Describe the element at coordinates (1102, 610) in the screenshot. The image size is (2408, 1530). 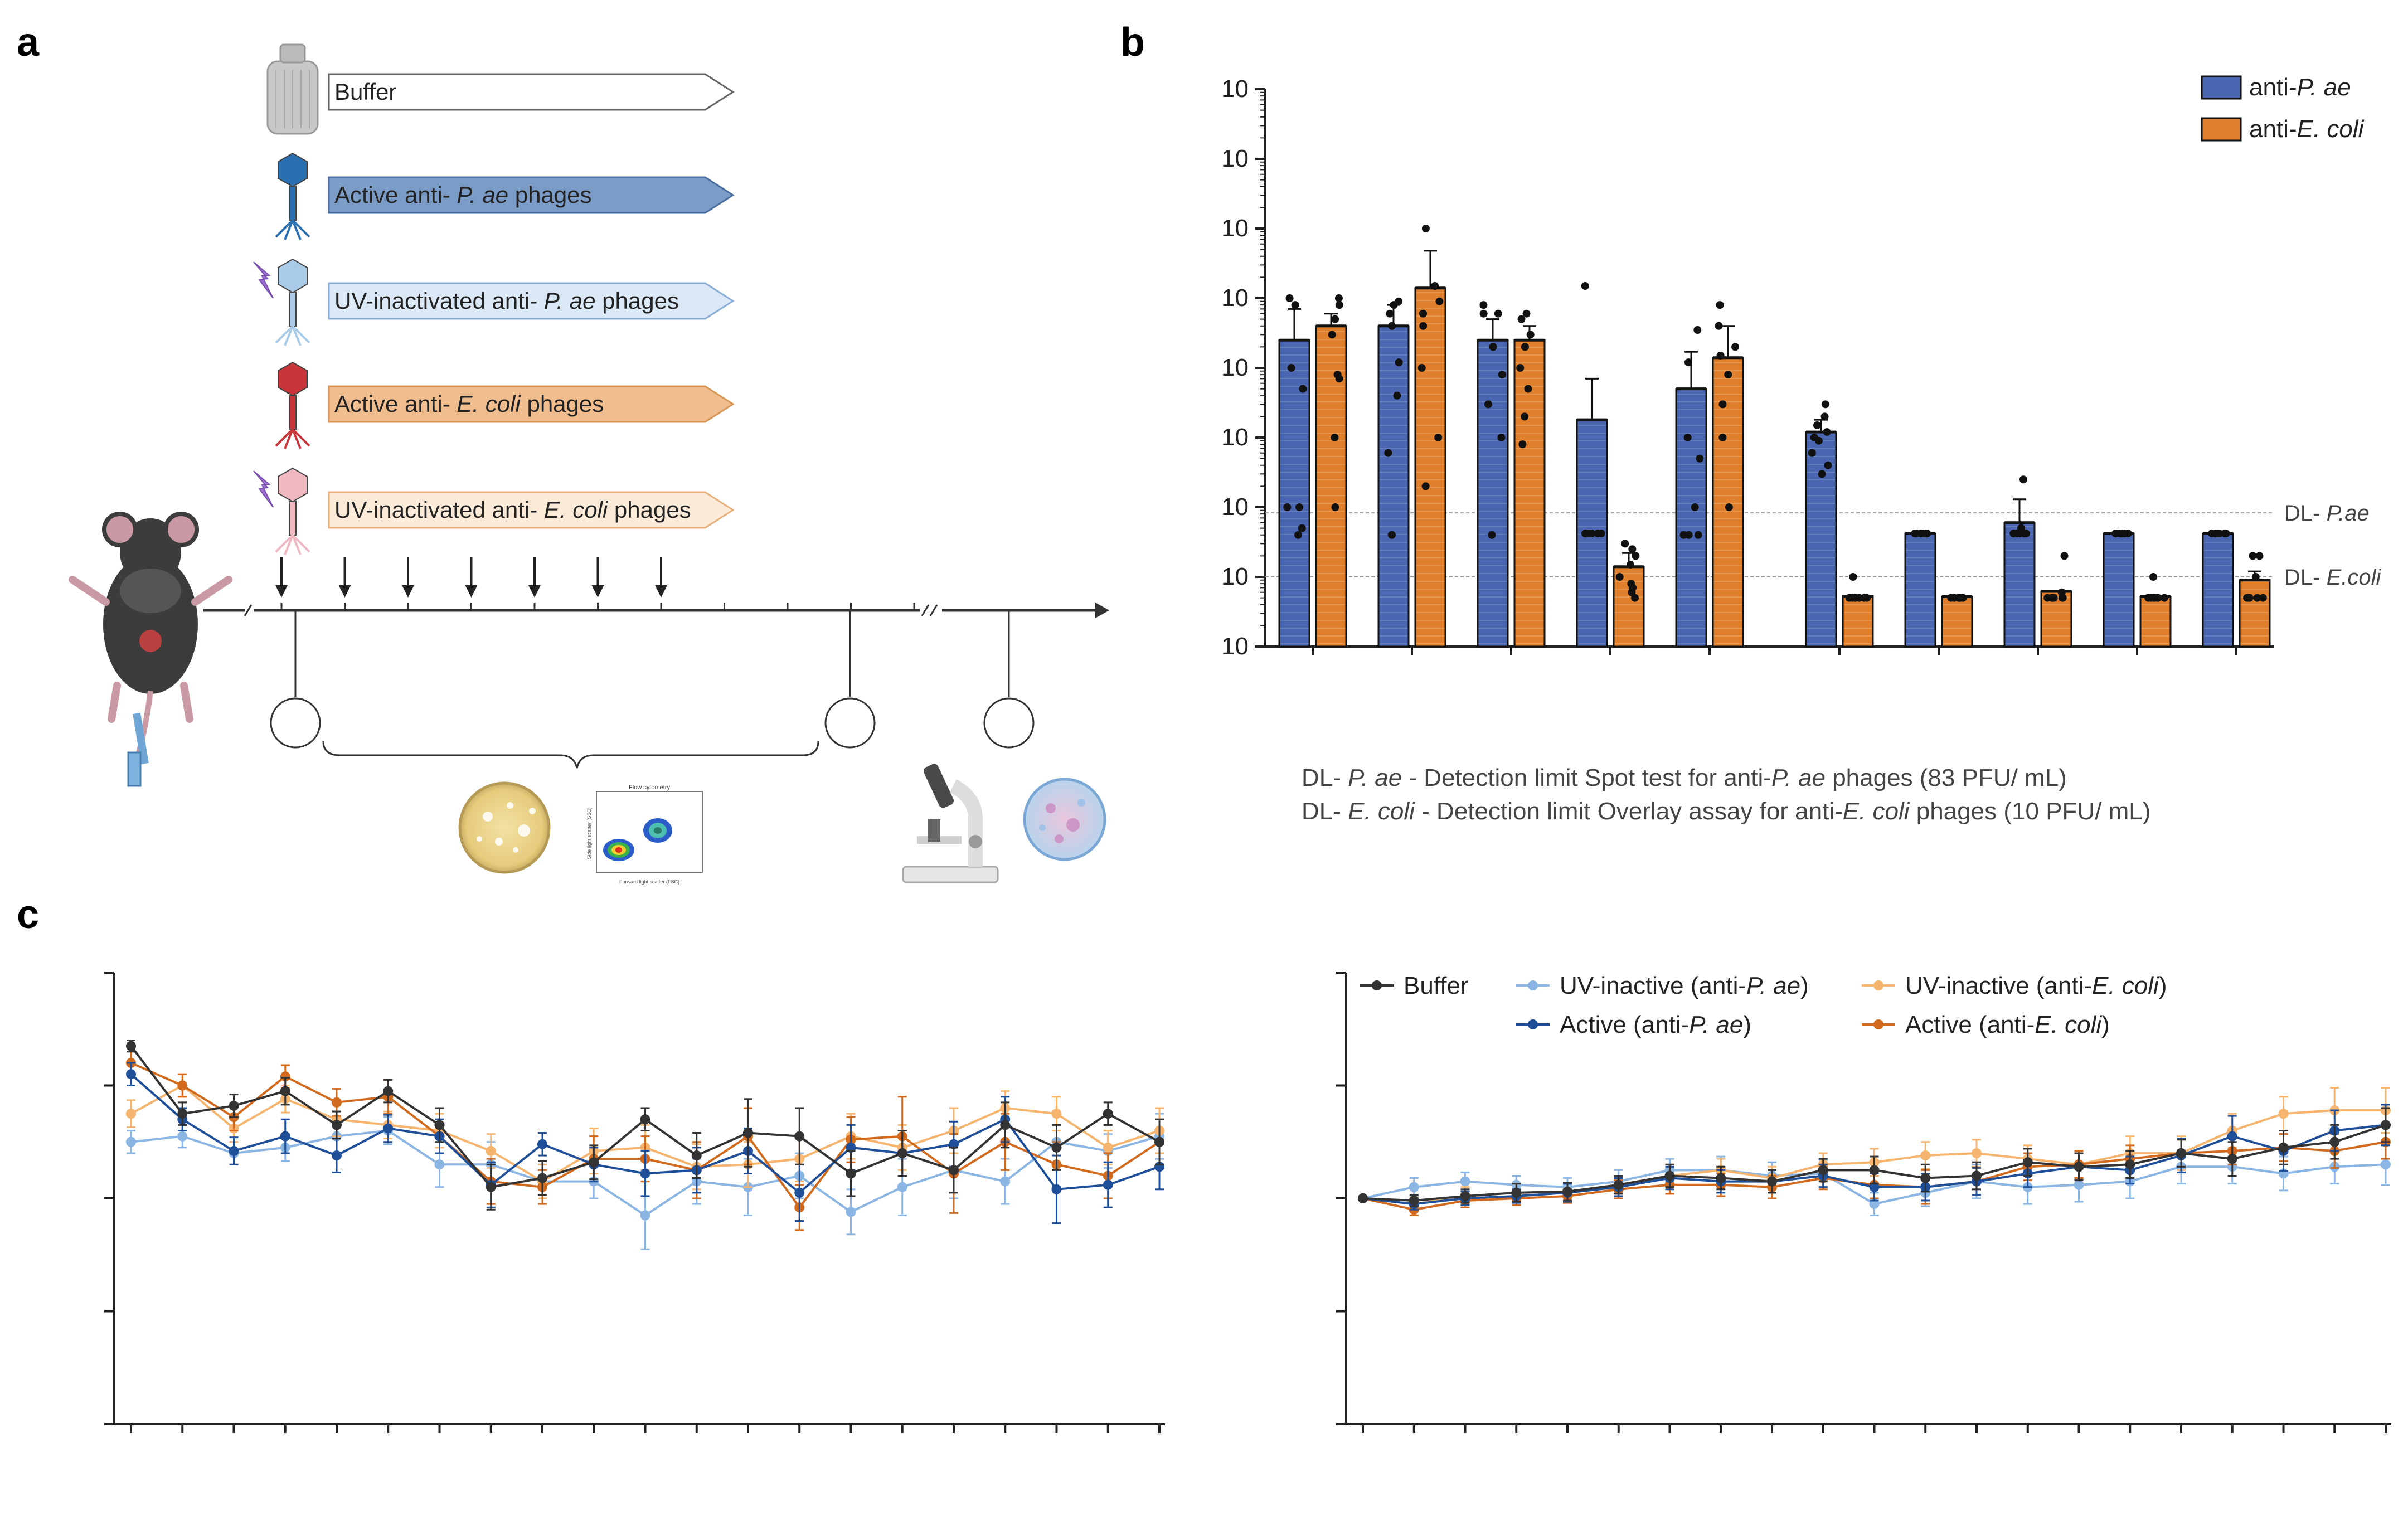
I see `timeline-arrowhead` at that location.